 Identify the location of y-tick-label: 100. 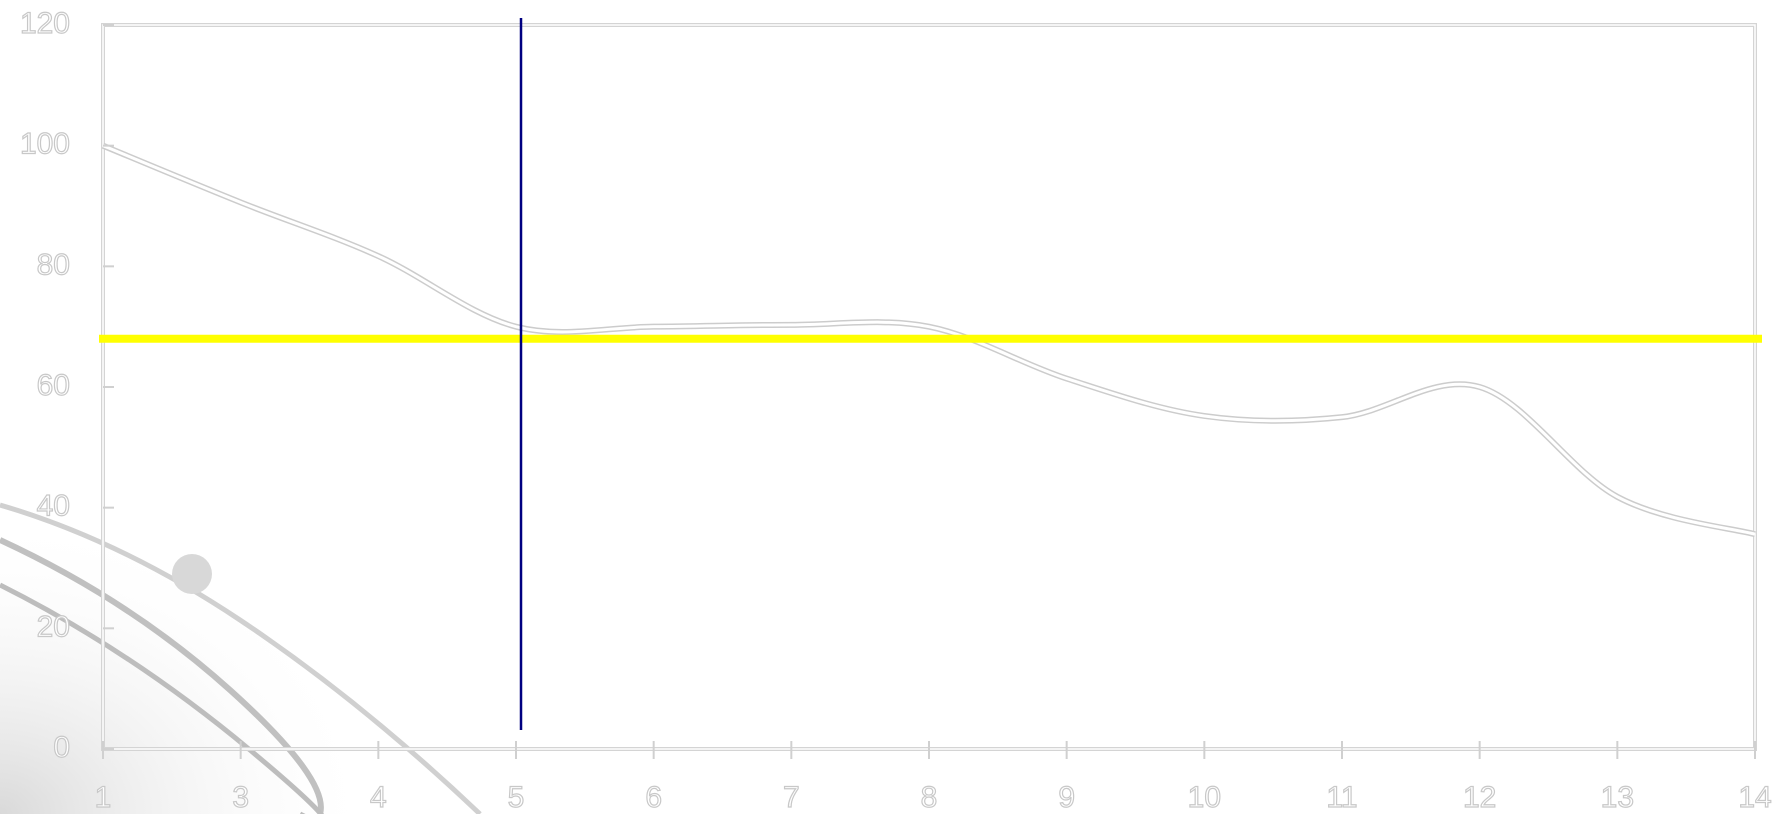
(45, 144).